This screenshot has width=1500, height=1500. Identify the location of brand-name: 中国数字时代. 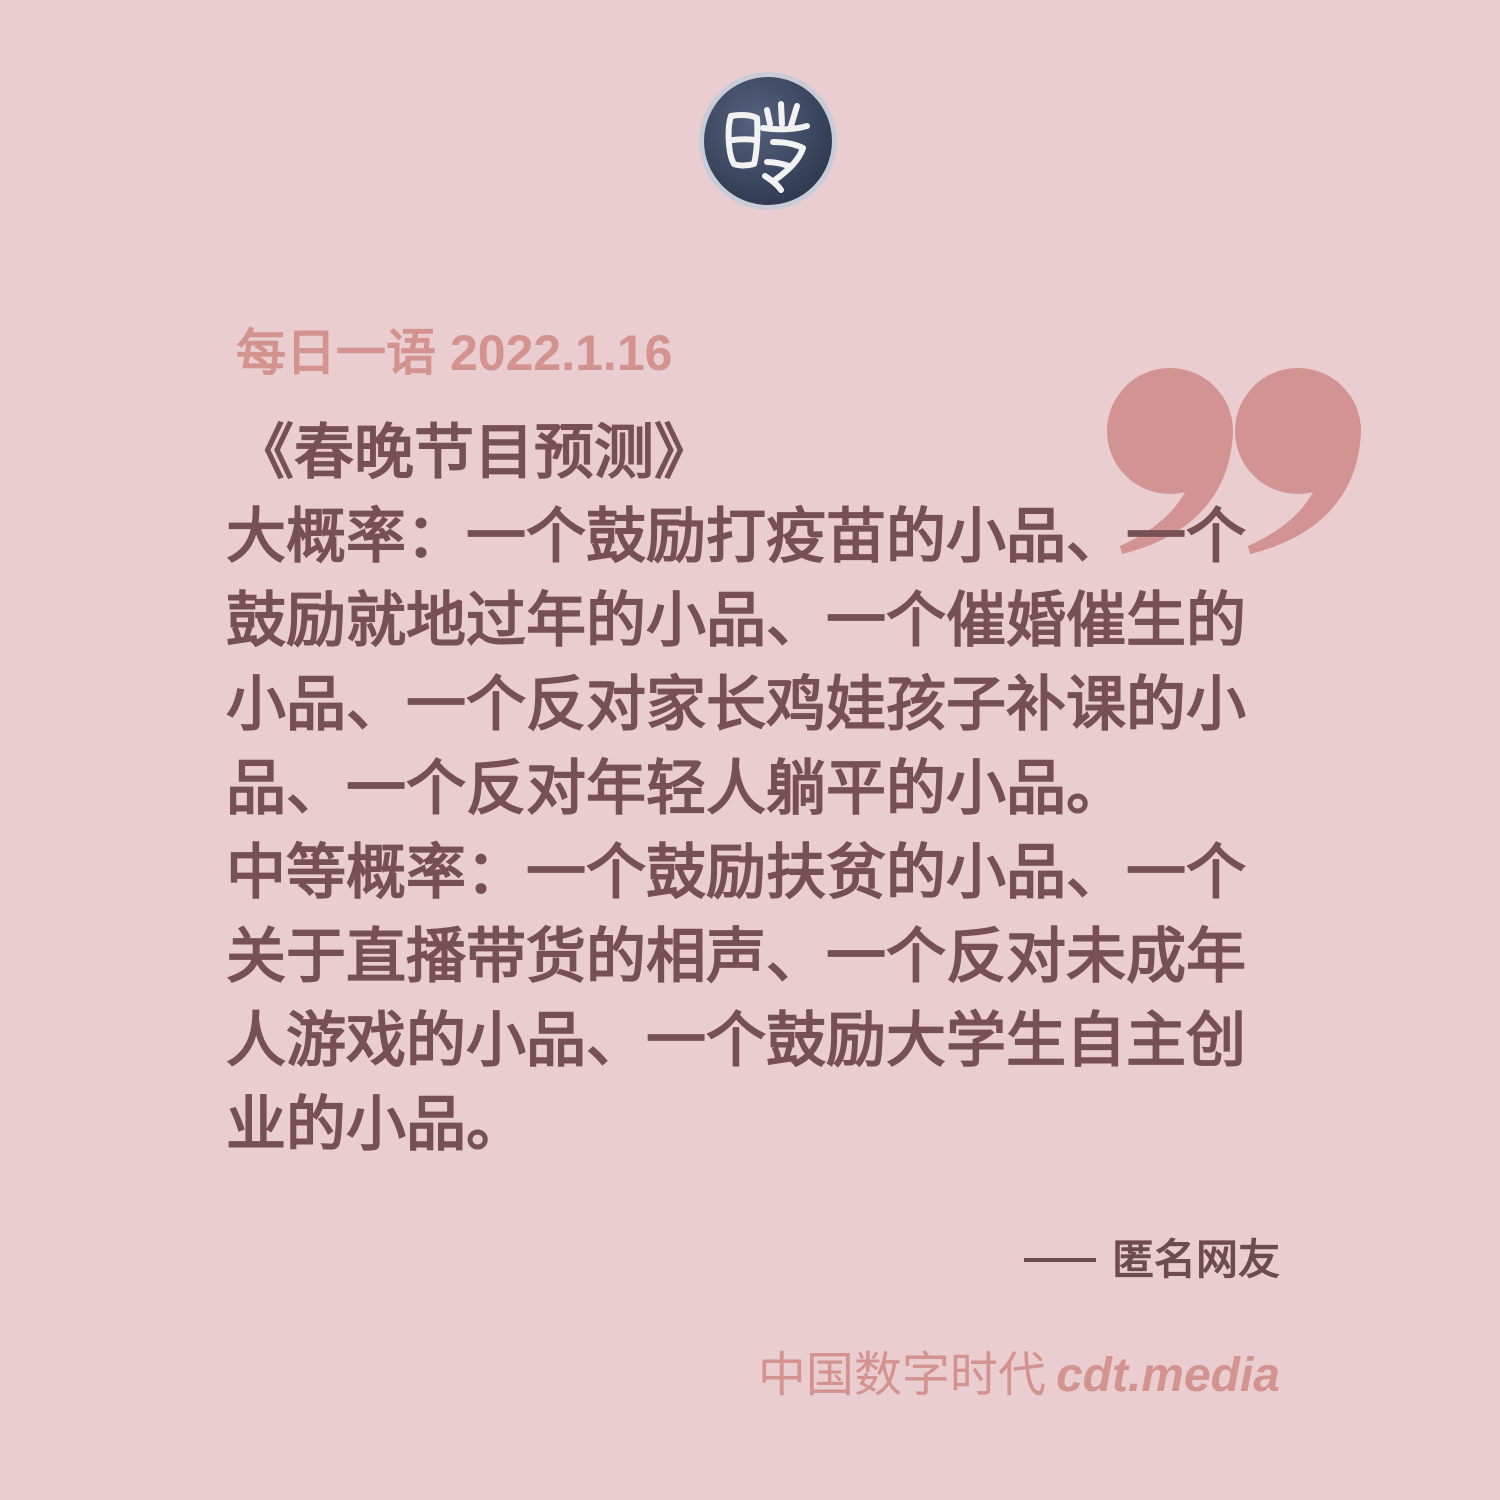
(901, 1375).